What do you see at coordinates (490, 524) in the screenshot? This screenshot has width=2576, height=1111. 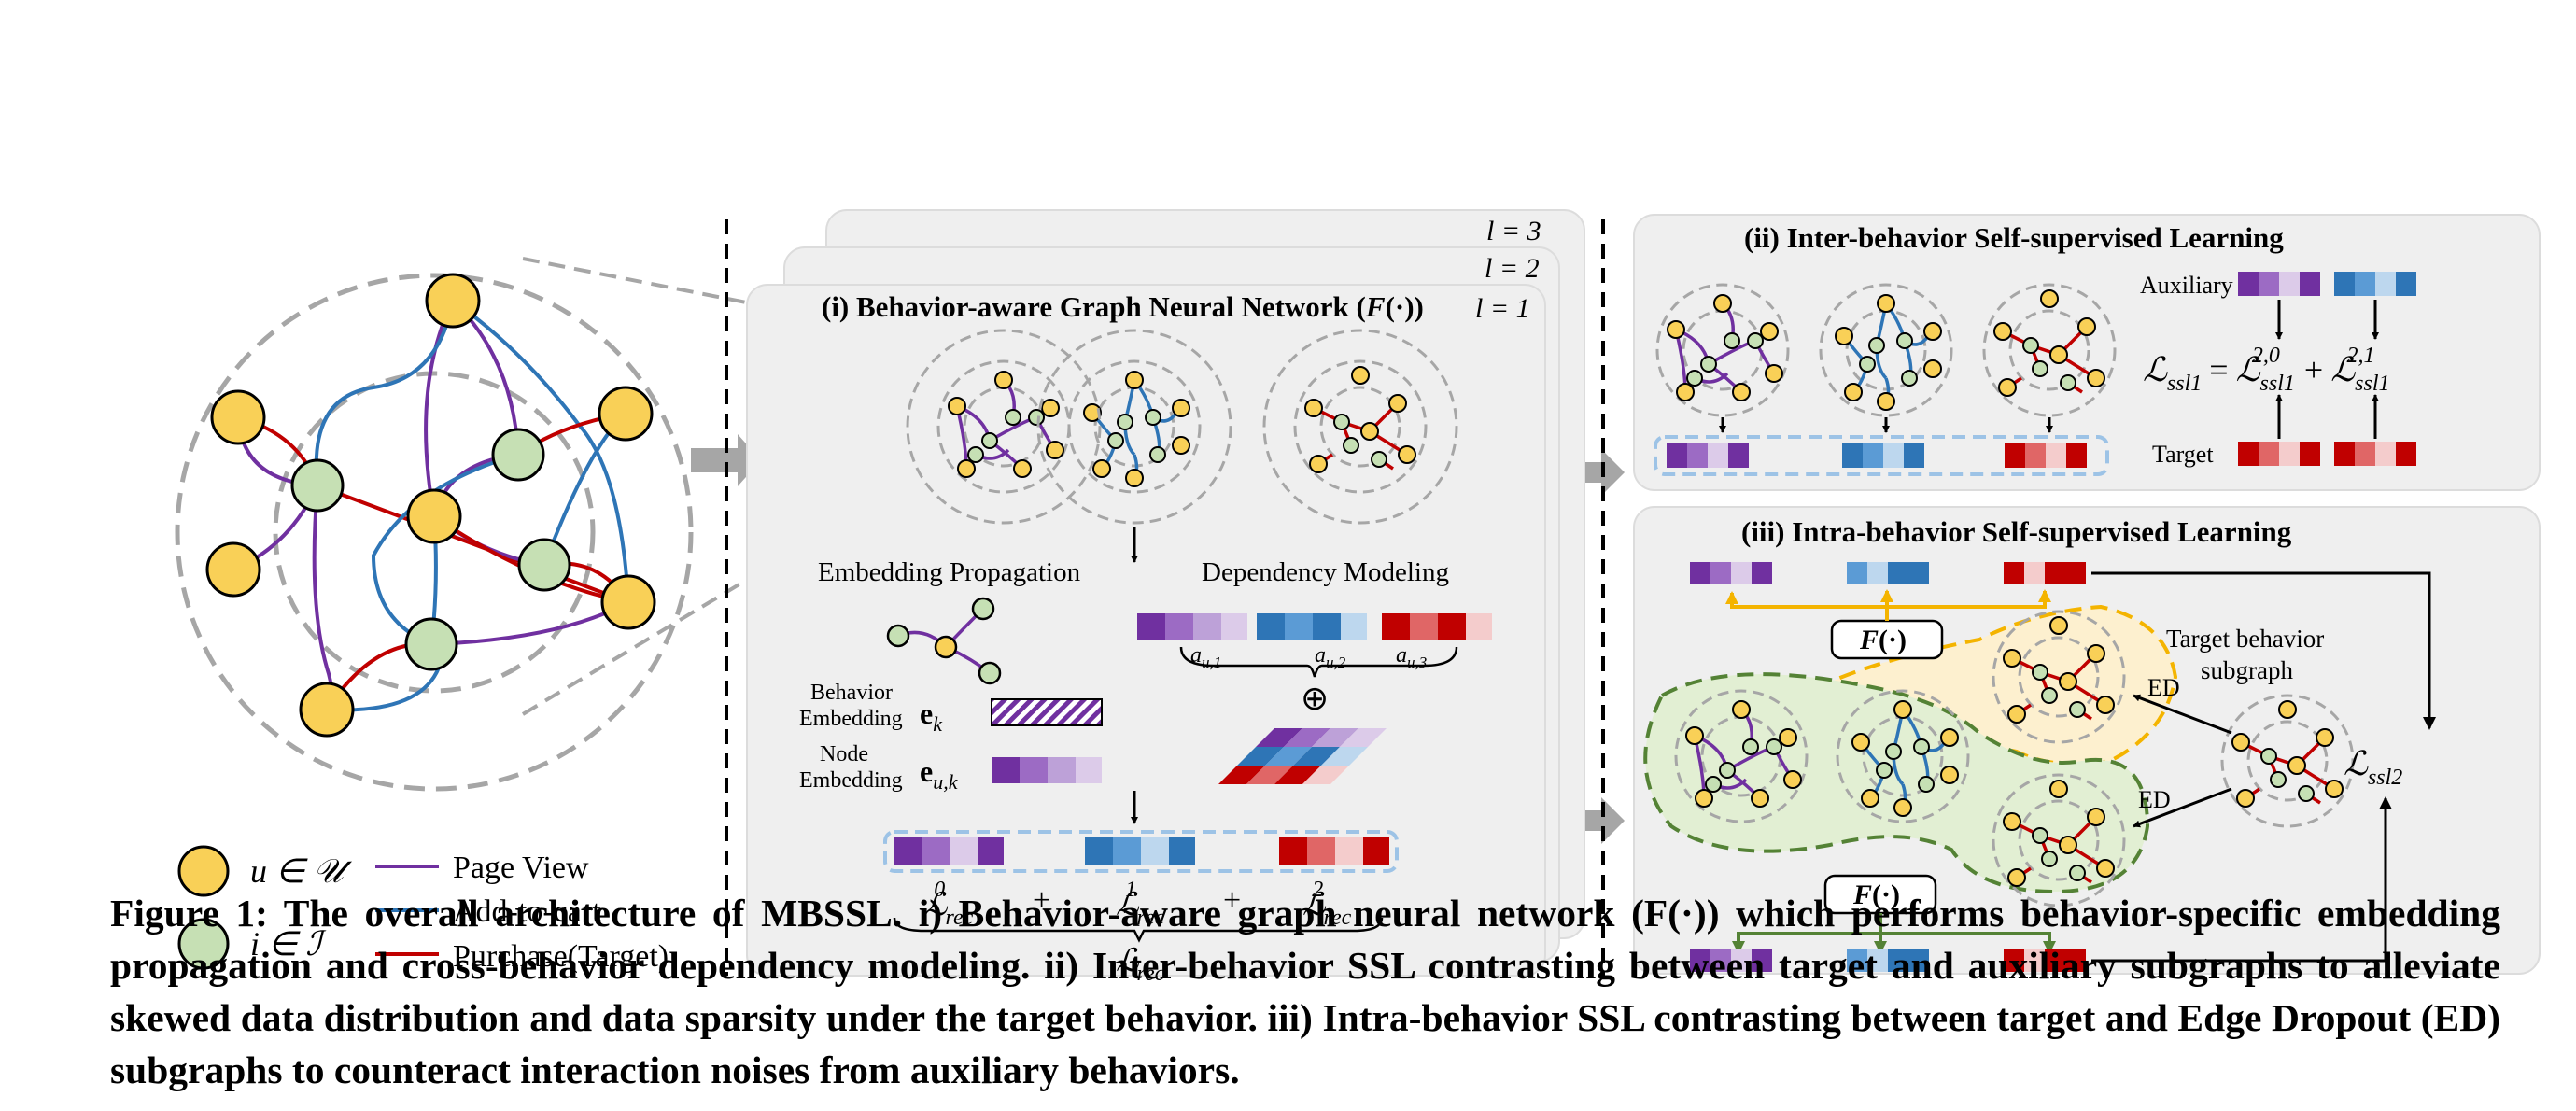 I see `multi-behavior-graph` at bounding box center [490, 524].